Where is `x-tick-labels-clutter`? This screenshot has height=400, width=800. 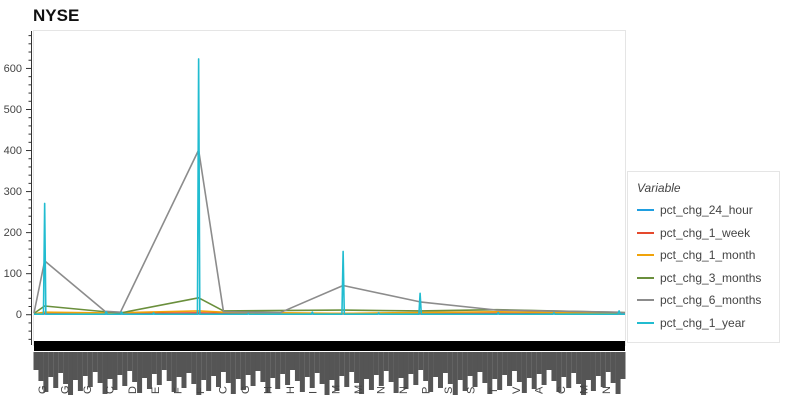
x-tick-labels-clutter is located at coordinates (329, 373).